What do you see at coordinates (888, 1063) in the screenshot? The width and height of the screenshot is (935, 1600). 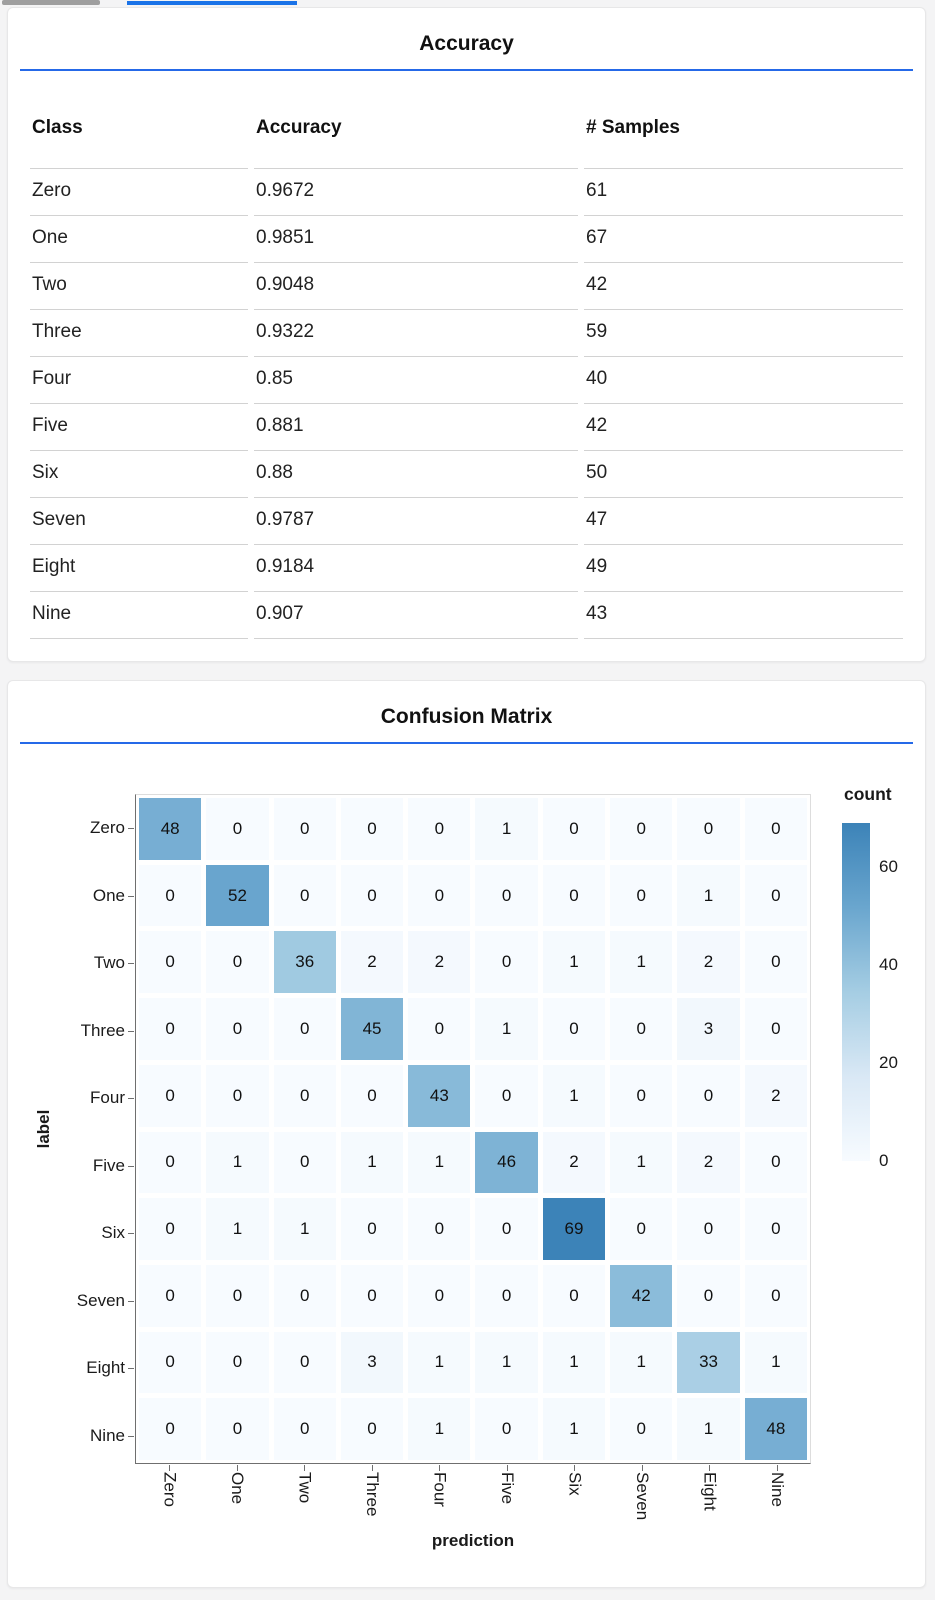 I see `legend-tick-label: 20` at bounding box center [888, 1063].